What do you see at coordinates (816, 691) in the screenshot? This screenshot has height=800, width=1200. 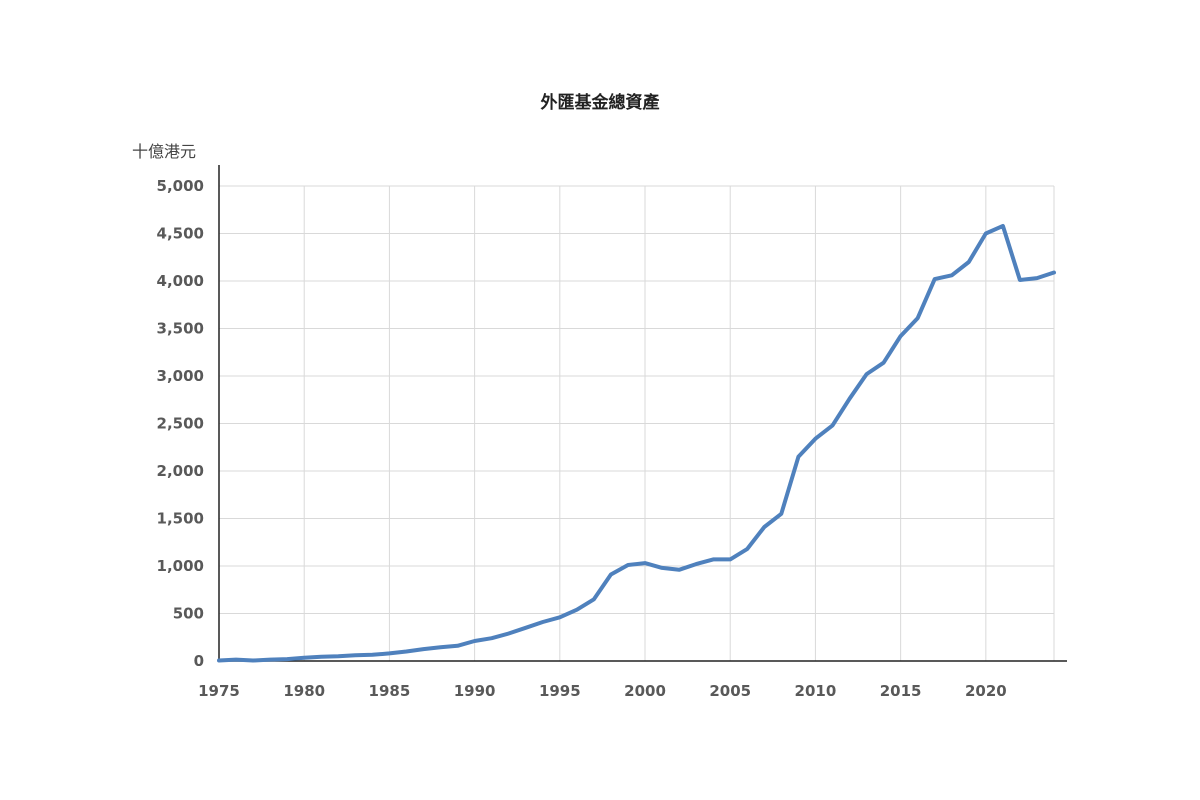 I see `x-tick-label: 2010` at bounding box center [816, 691].